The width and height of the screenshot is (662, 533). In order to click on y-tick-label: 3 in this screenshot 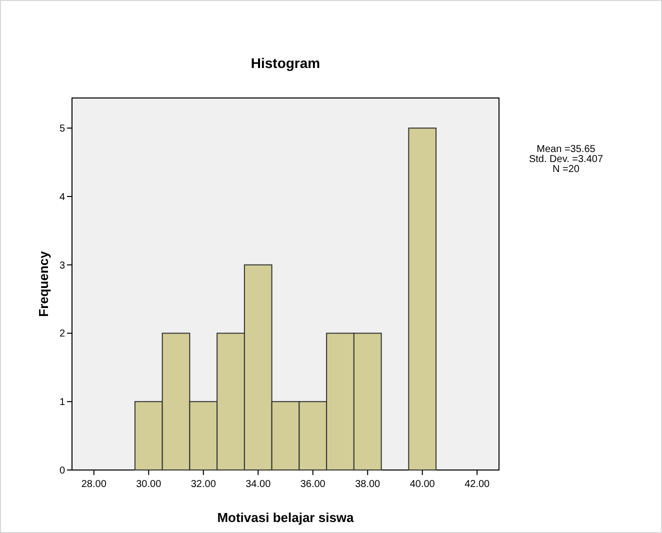, I will do `click(62, 266)`.